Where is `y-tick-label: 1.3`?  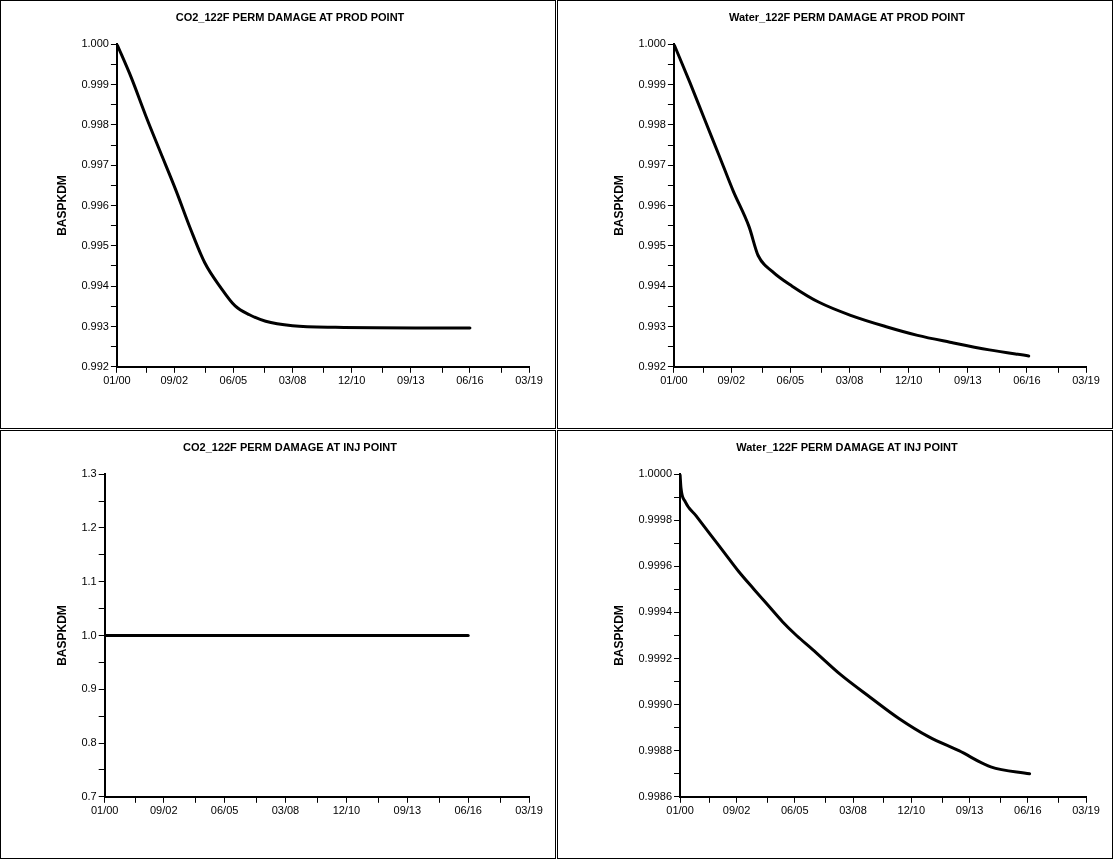 y-tick-label: 1.3 is located at coordinates (89, 473).